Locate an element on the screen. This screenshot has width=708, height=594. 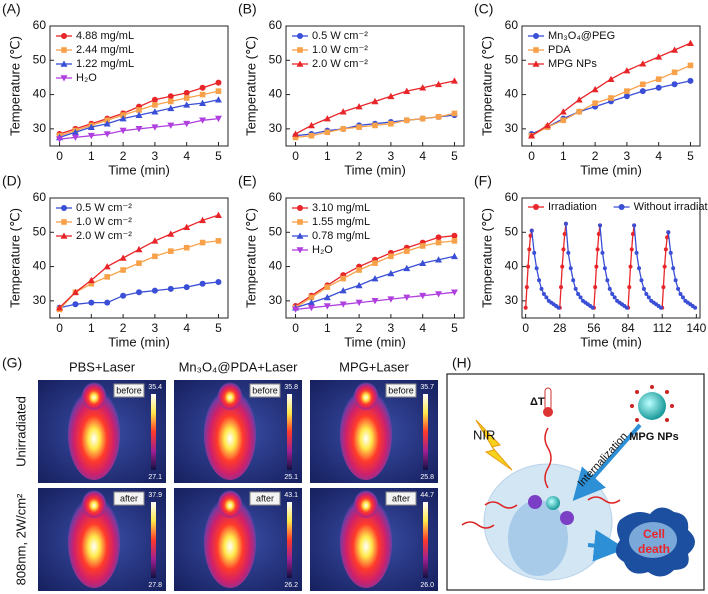
x-axis-label: Time (min) is located at coordinates (139, 169).